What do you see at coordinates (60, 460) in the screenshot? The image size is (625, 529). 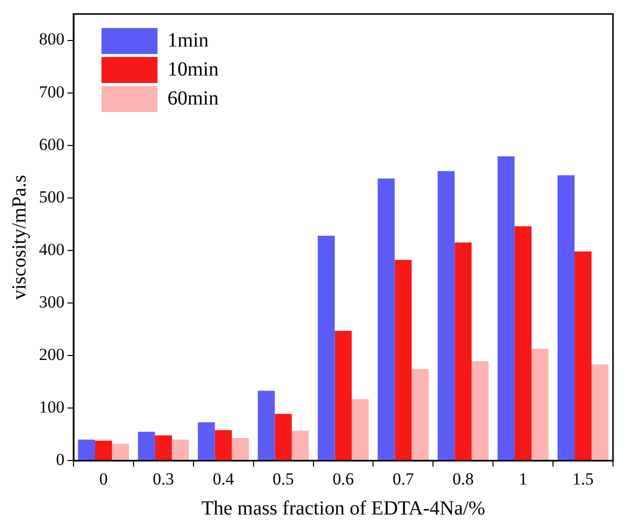 I see `y-tick-label: 0` at bounding box center [60, 460].